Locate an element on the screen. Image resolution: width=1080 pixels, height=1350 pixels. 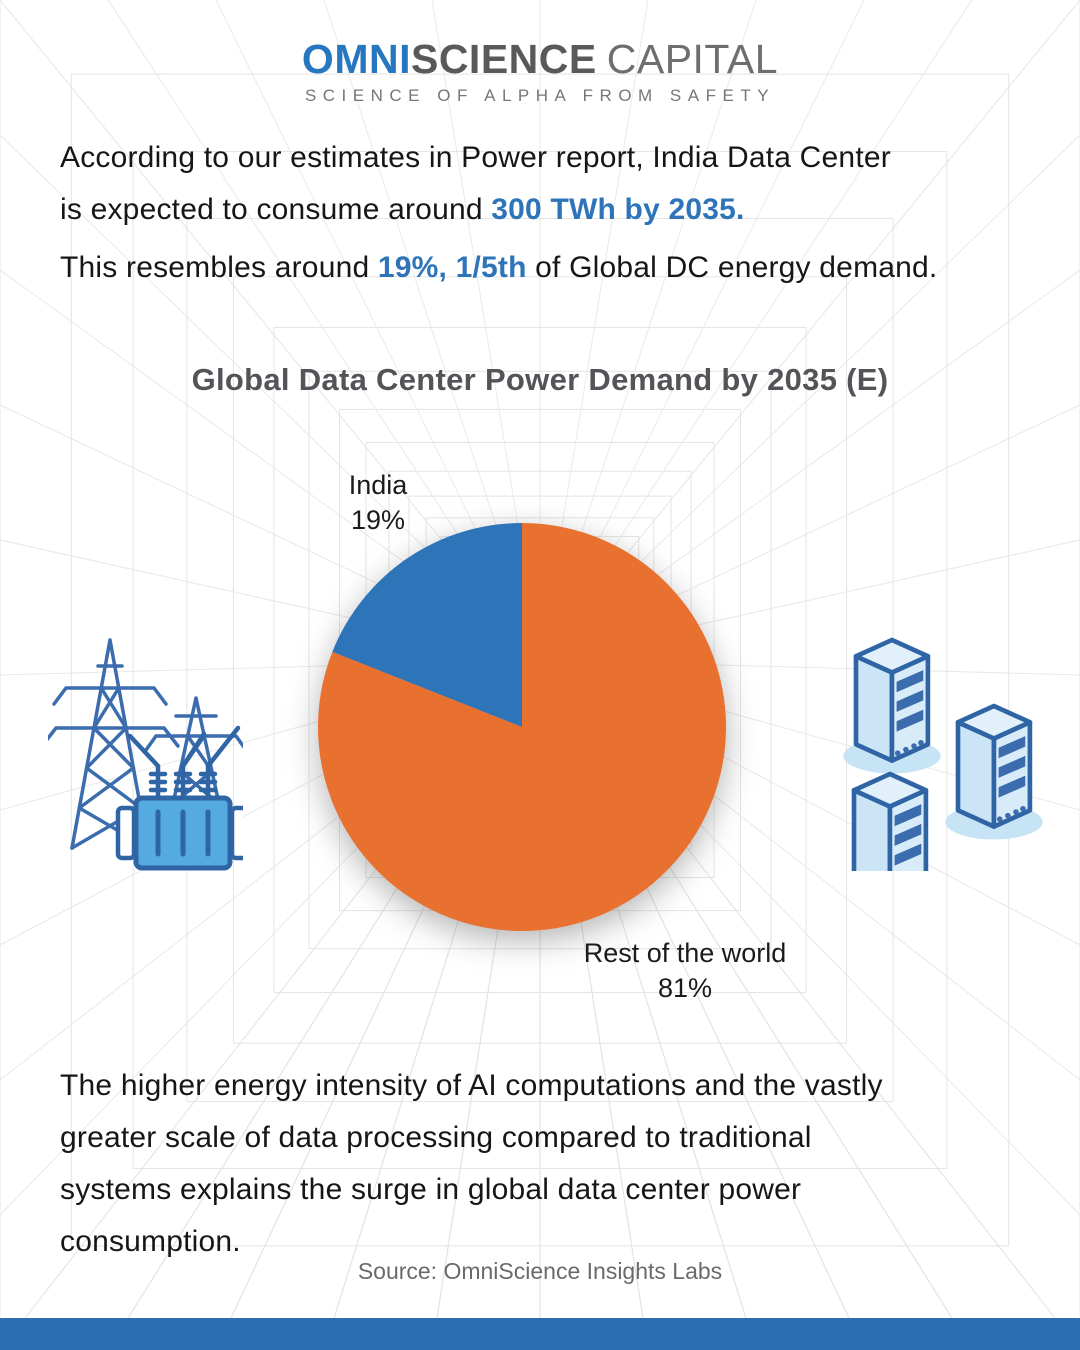
pie-label-row-name: Rest of the world is located at coordinates (685, 953).